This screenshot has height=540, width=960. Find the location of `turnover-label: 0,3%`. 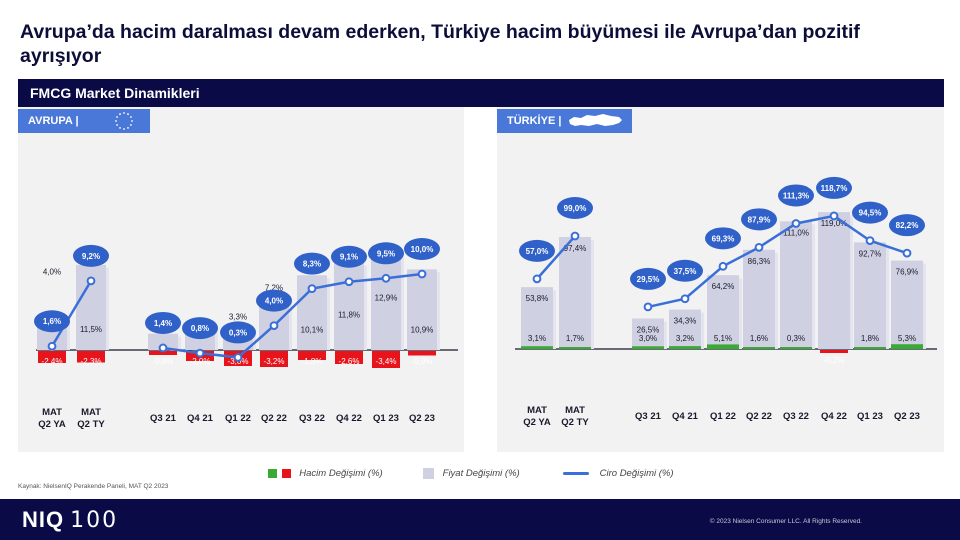

turnover-label: 0,3% is located at coordinates (238, 332).